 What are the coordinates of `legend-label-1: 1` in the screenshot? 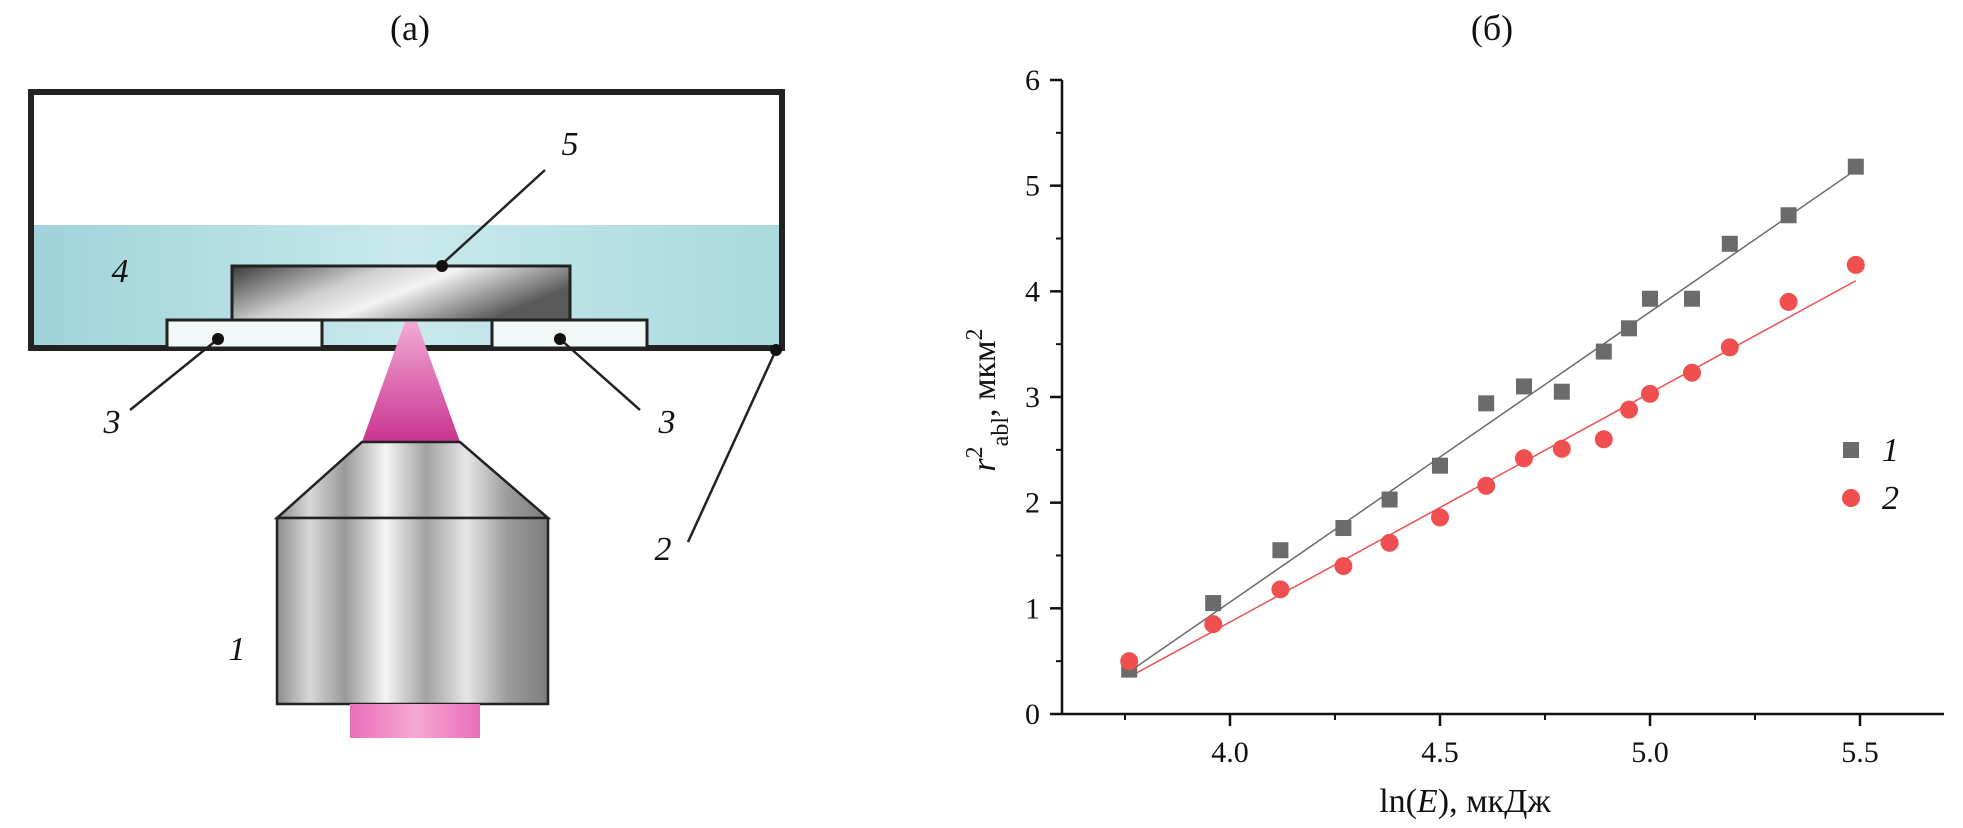 It's located at (1890, 450).